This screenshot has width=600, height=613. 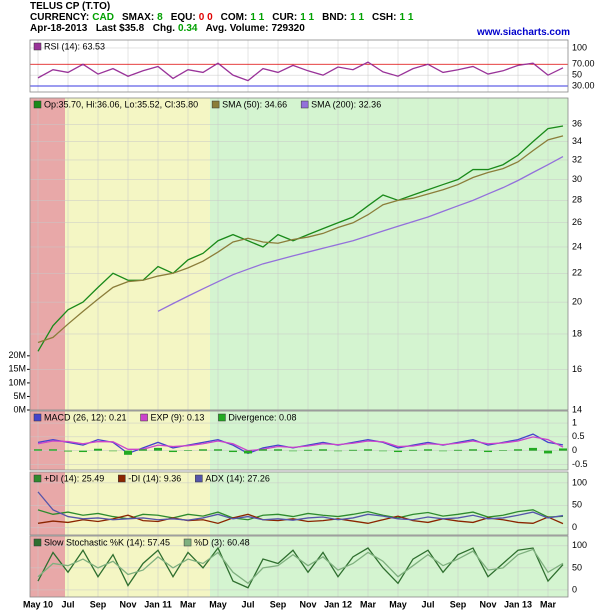 What do you see at coordinates (154, 478) in the screenshot?
I see `legend-label: -DI (14): 9.36` at bounding box center [154, 478].